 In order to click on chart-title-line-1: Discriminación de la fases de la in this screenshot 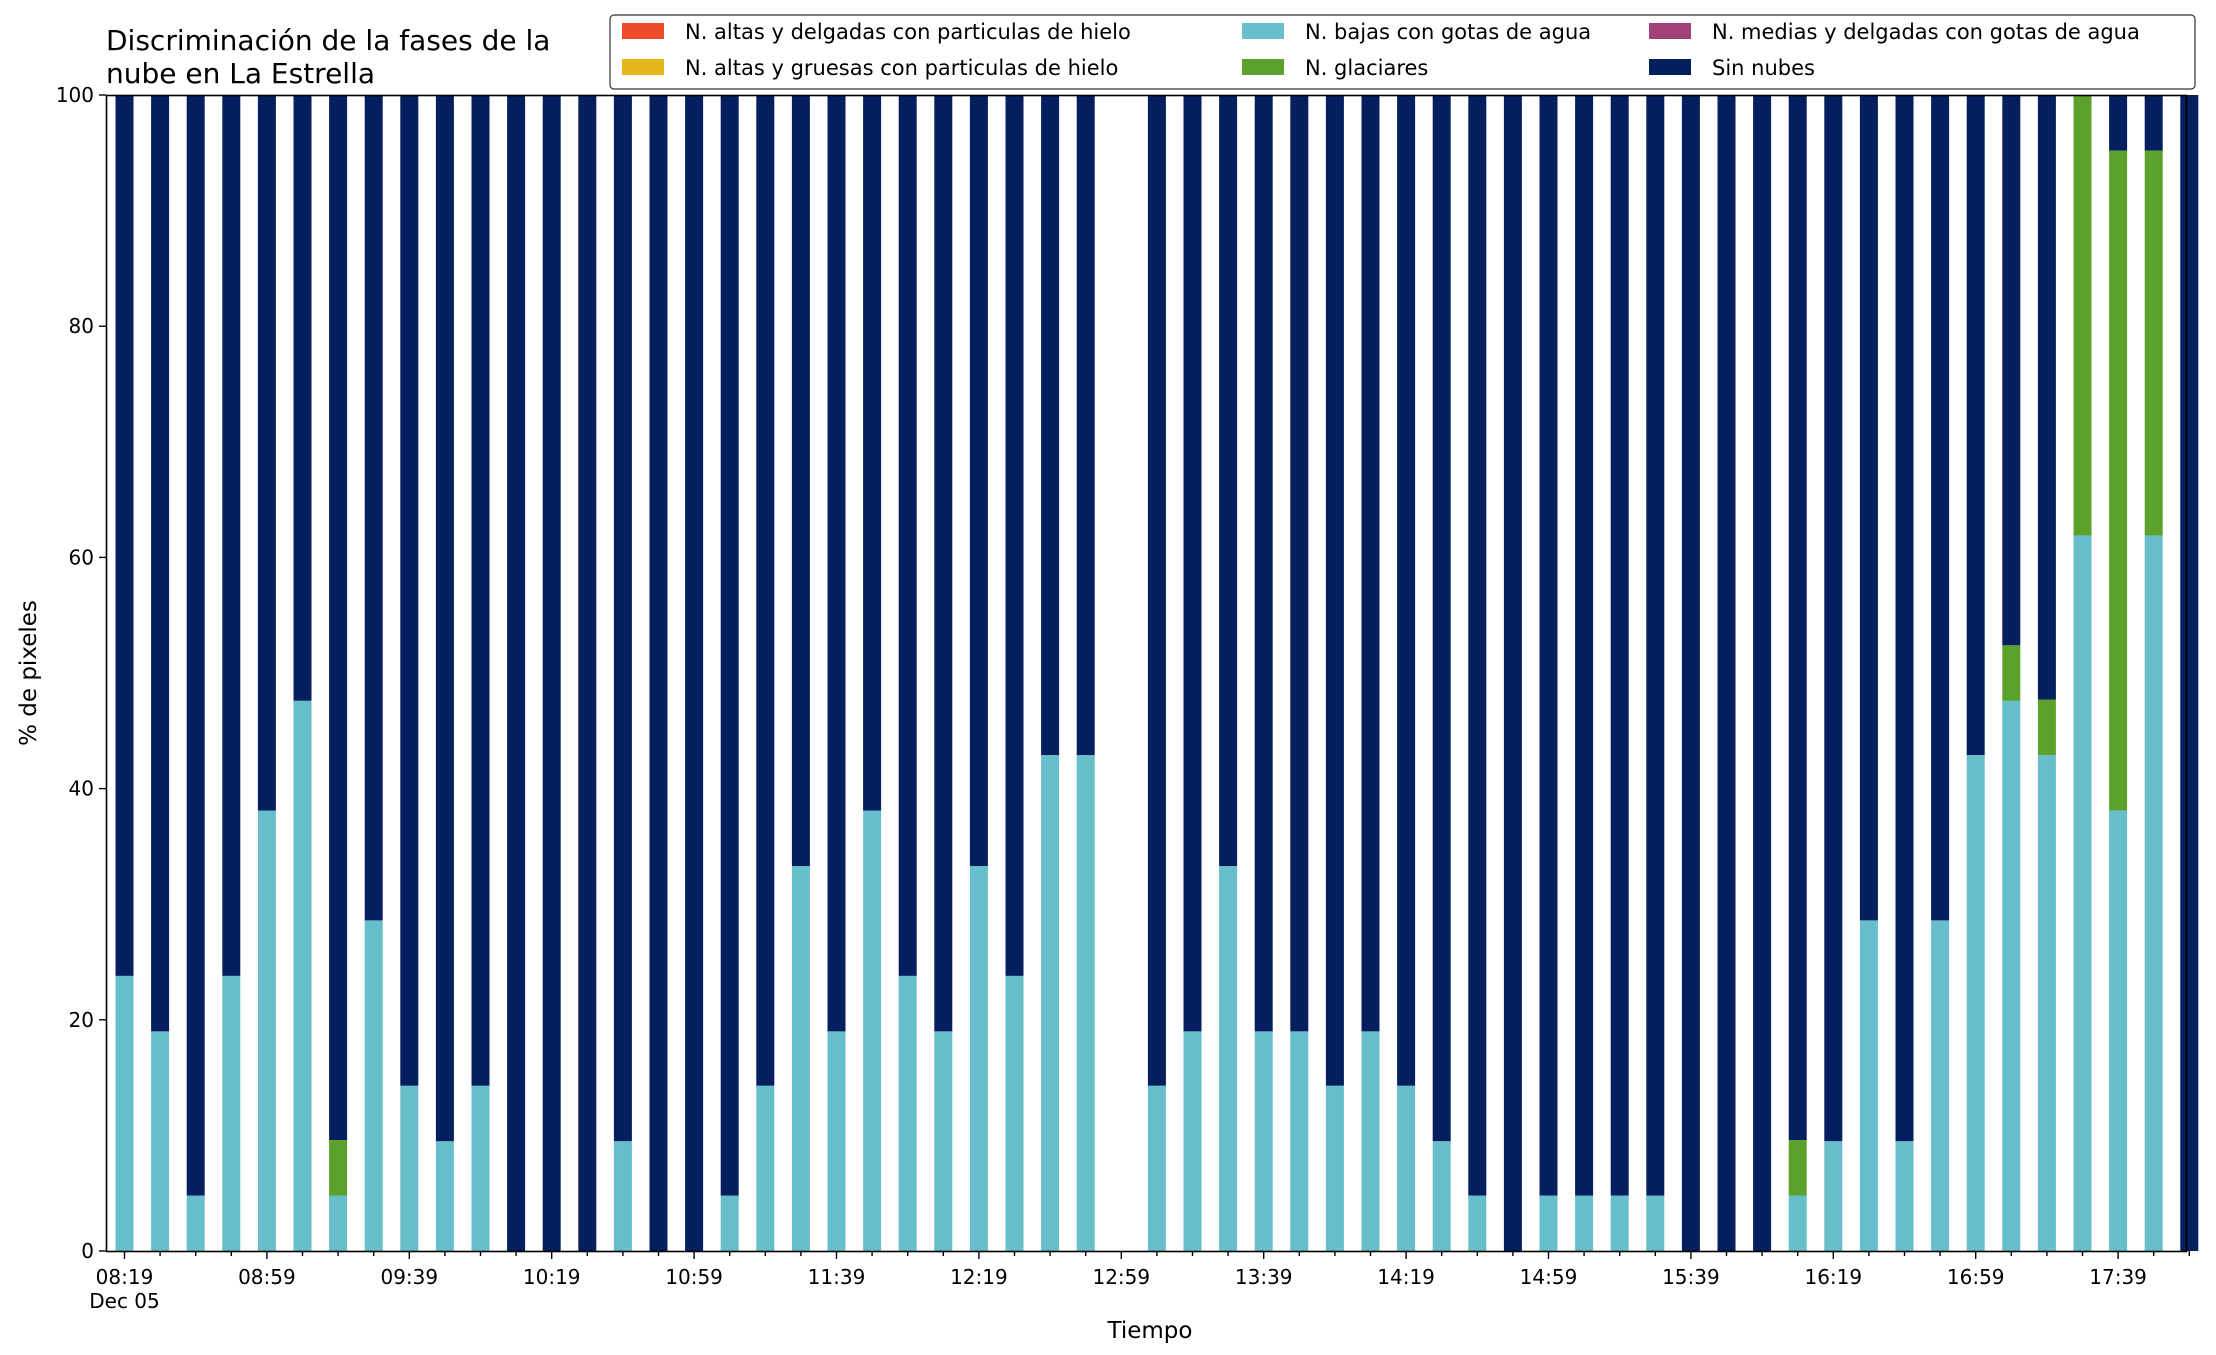, I will do `click(328, 40)`.